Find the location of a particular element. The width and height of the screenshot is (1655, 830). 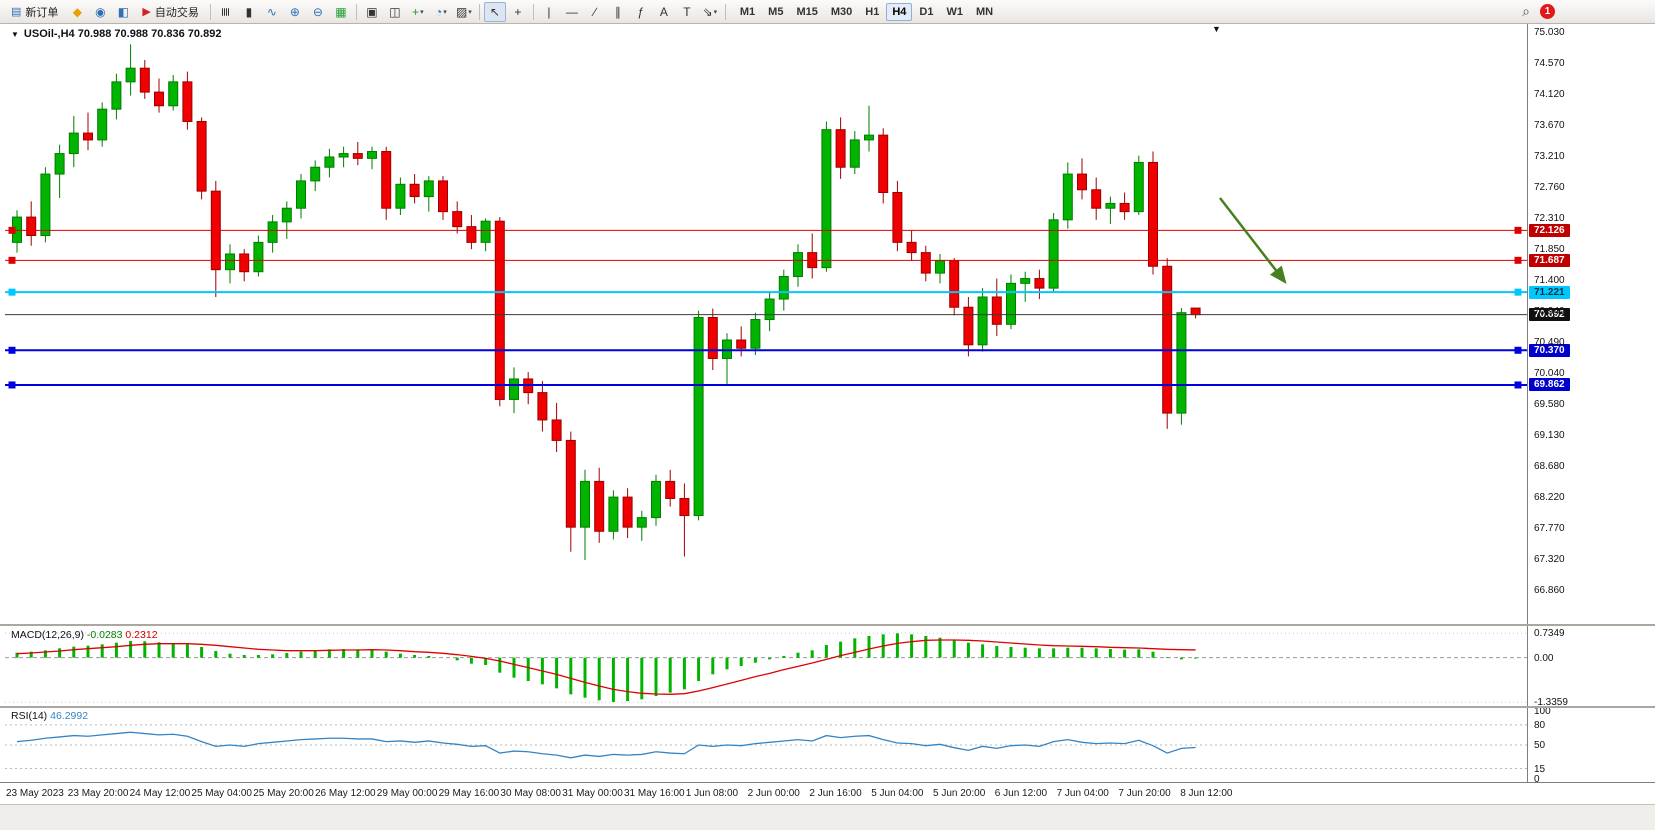

text-button: A is located at coordinates (664, 12).